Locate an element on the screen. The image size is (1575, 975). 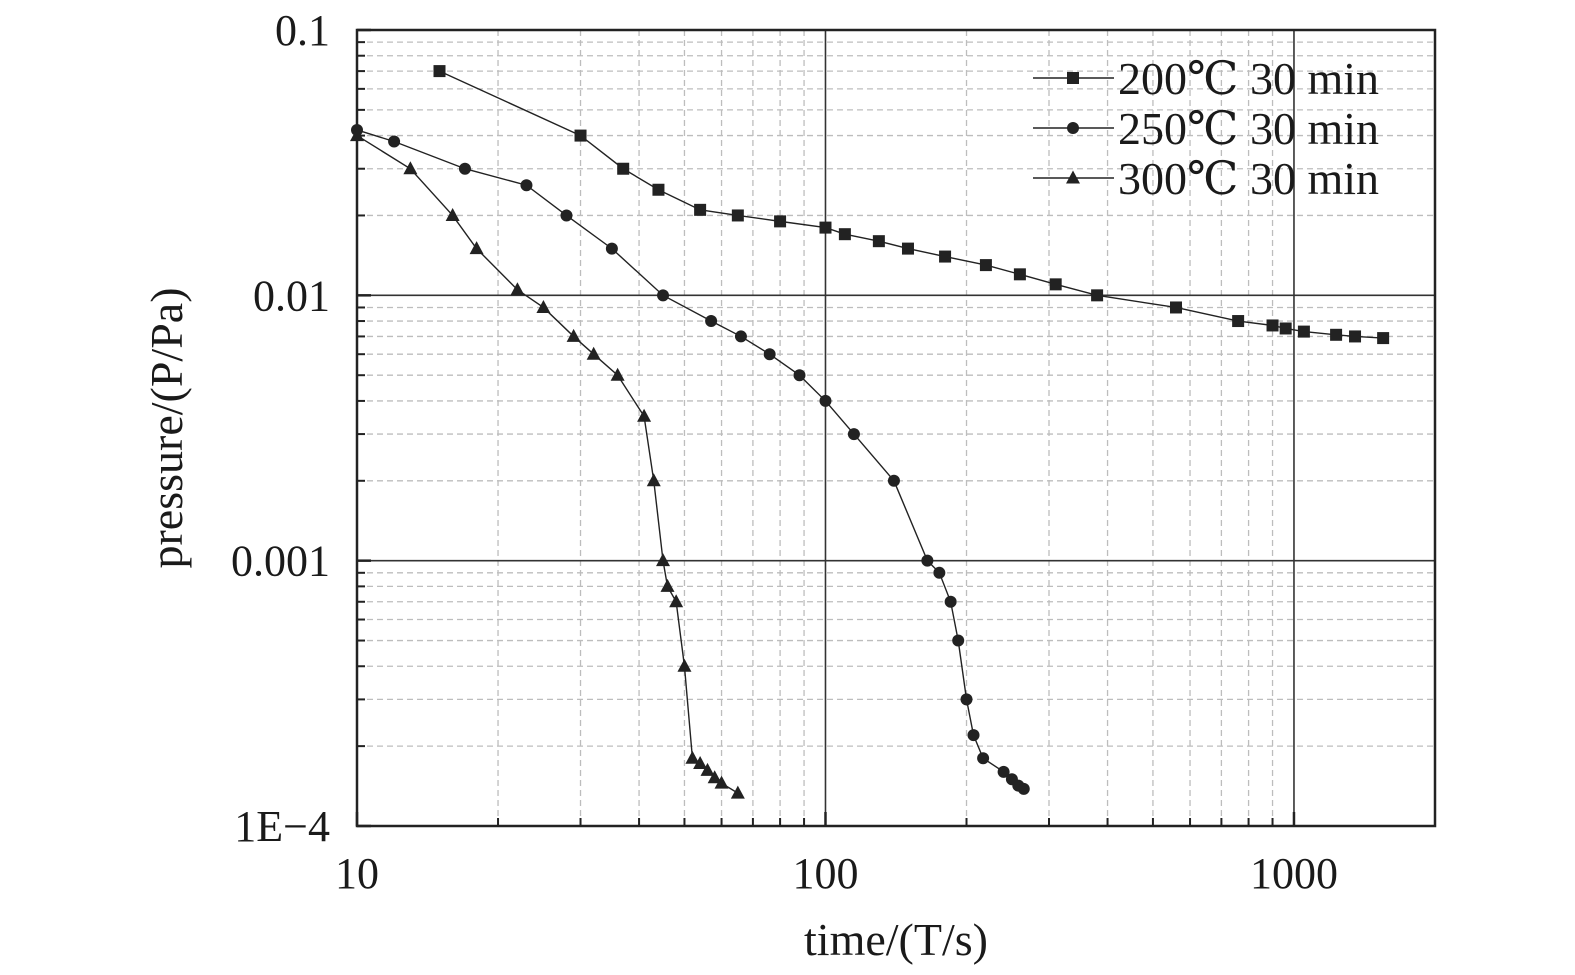
x-tick-label: 100 is located at coordinates (825, 873).